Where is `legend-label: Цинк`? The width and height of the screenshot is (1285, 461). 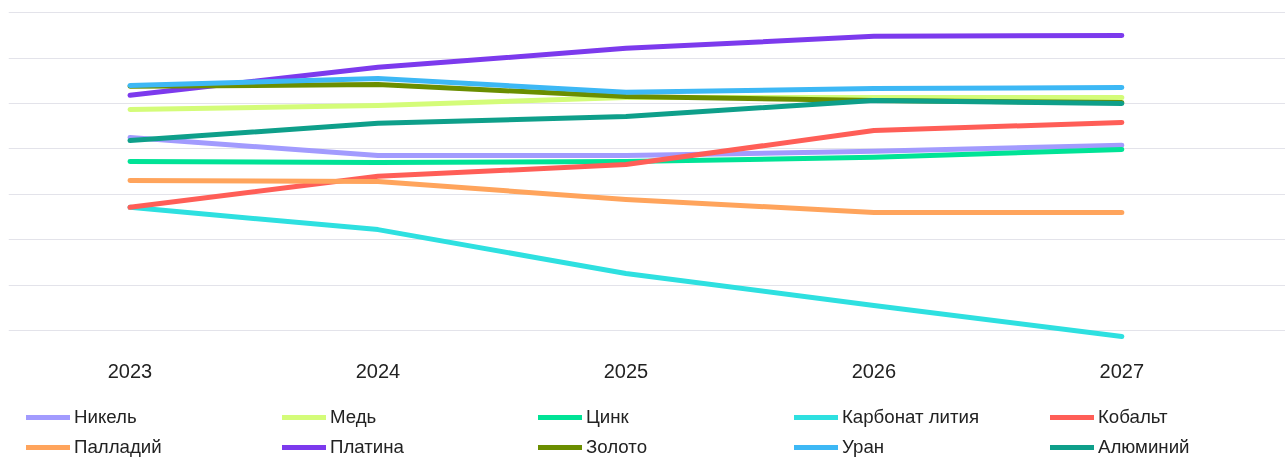
legend-label: Цинк is located at coordinates (608, 417).